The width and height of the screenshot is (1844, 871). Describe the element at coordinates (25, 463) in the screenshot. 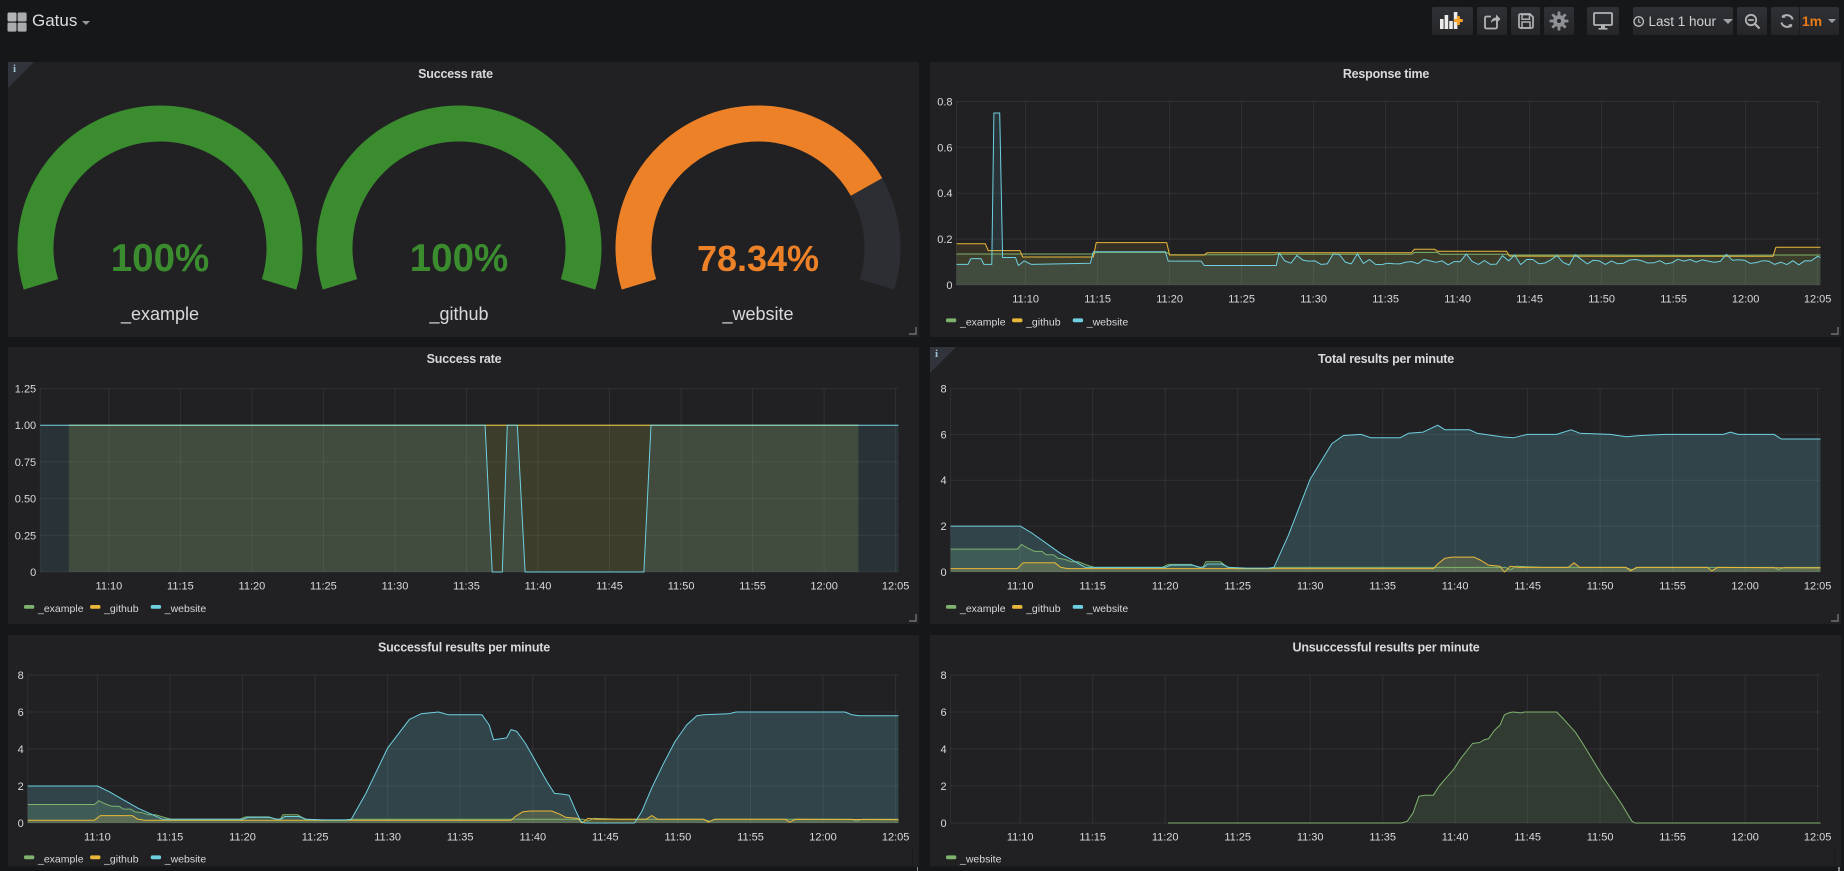

I see `svg-text: 0.75` at that location.